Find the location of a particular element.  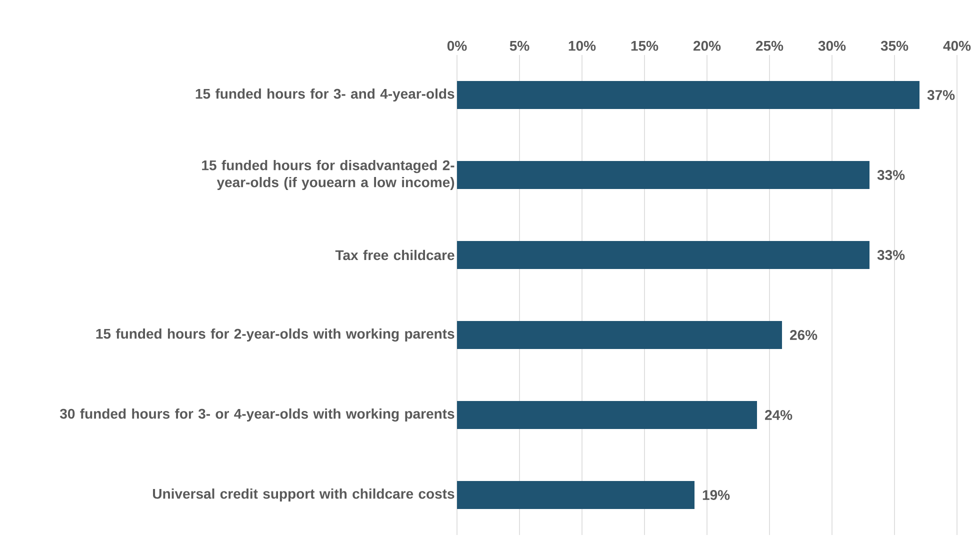

y-tick-label: Universal credit support with childcare costs is located at coordinates (303, 495).